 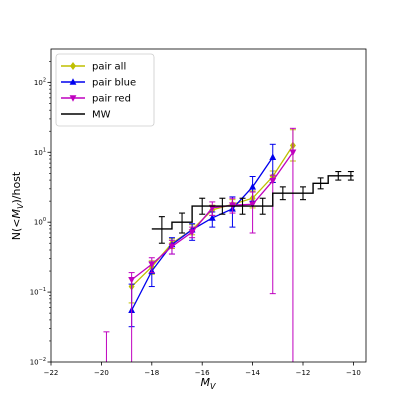 What do you see at coordinates (353, 373) in the screenshot?
I see `x-tick-label: −10` at bounding box center [353, 373].